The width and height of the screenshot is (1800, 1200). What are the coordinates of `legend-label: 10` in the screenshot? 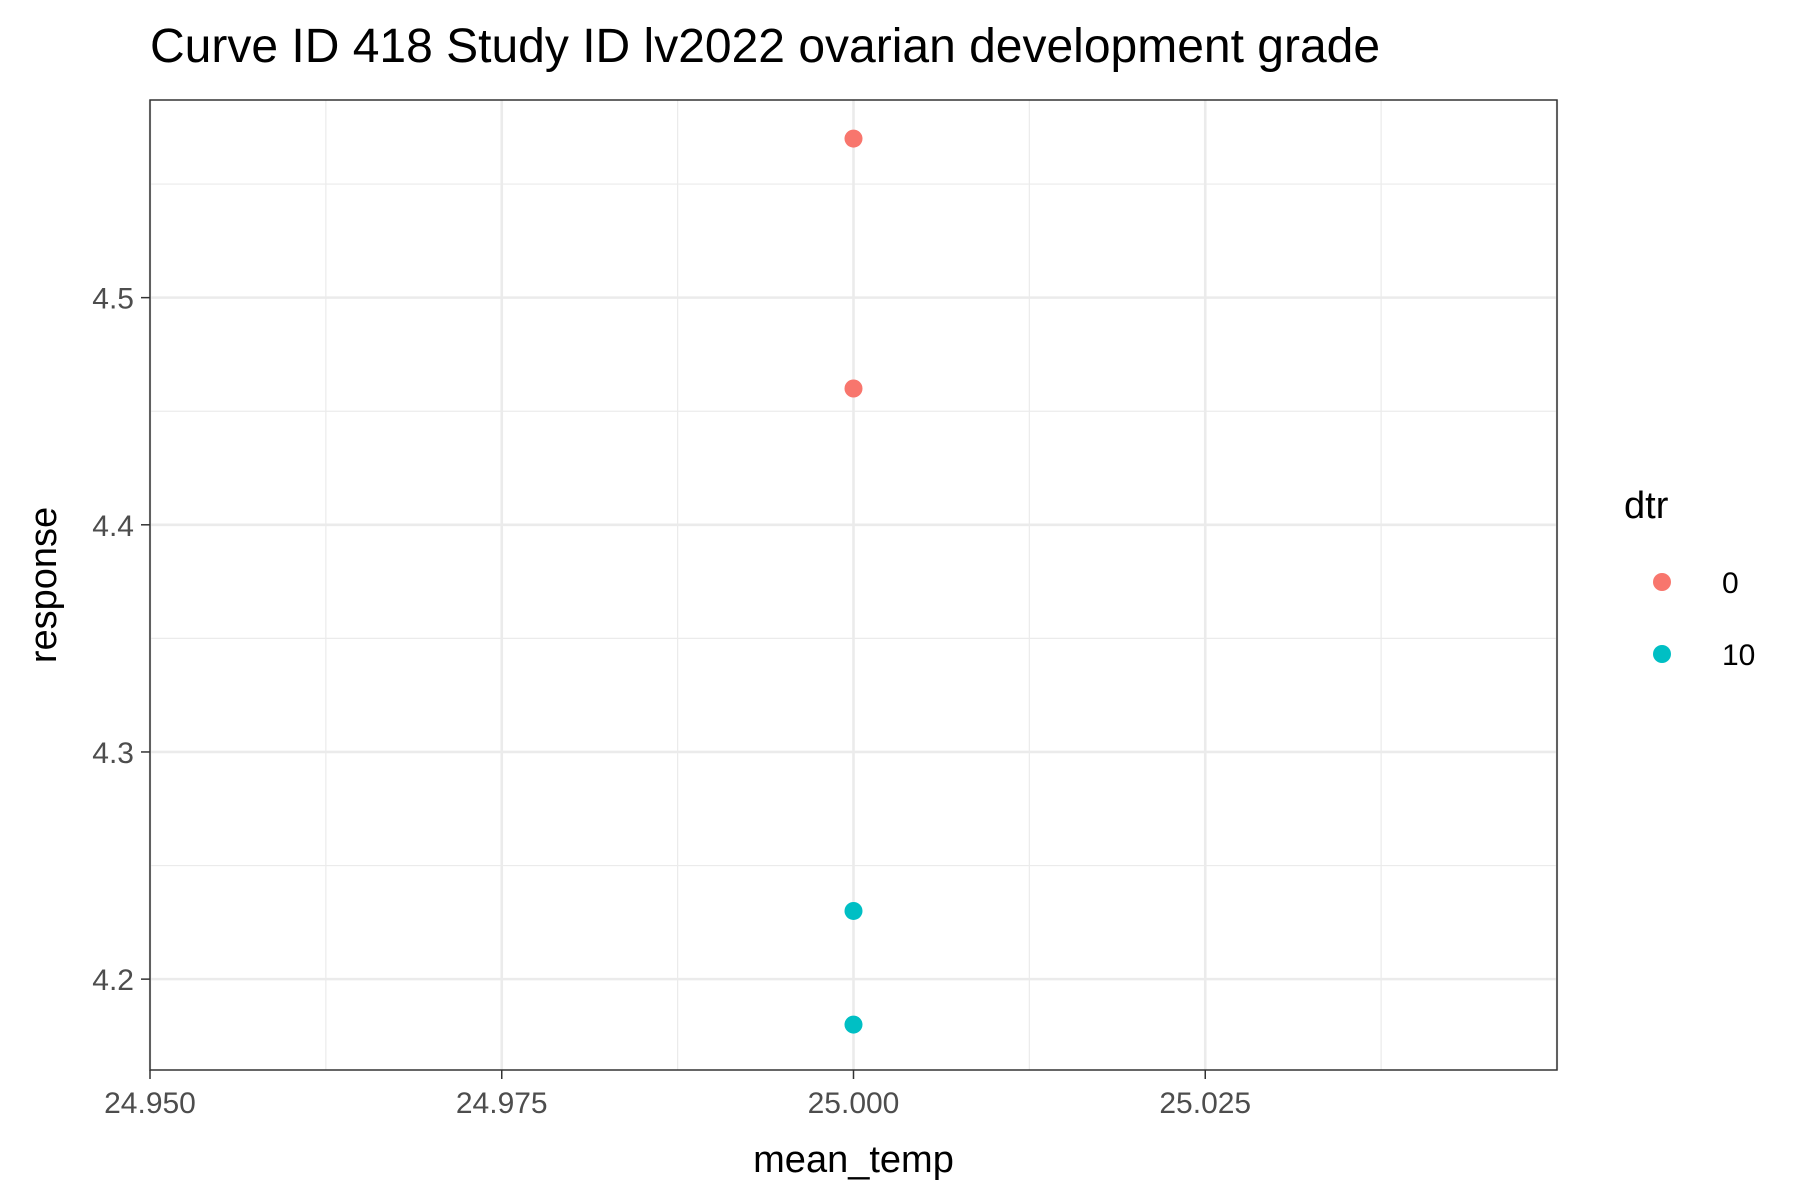 It's located at (1738, 655).